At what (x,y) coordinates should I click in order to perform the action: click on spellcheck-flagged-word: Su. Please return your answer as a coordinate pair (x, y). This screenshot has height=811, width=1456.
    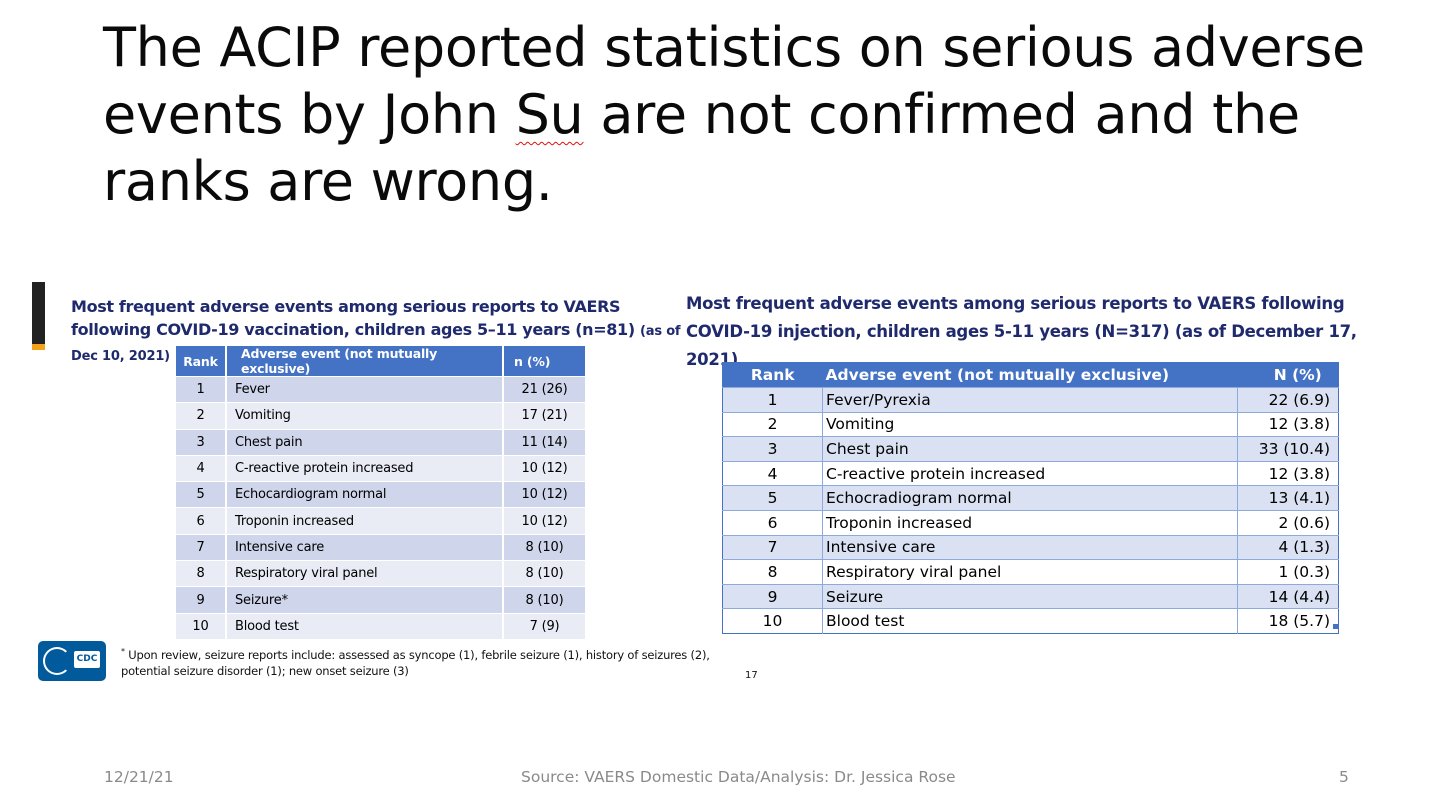
    Looking at the image, I should click on (549, 114).